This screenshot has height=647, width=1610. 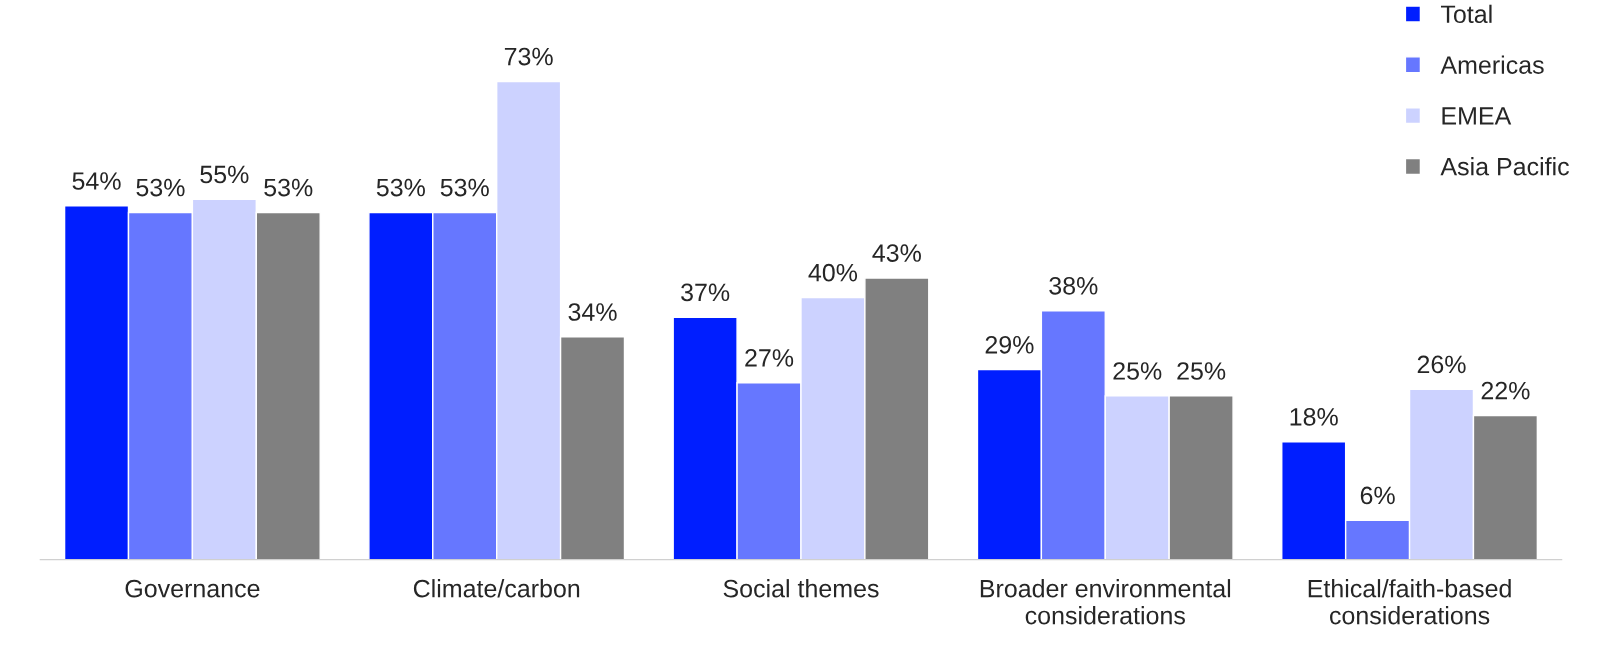 What do you see at coordinates (1477, 116) in the screenshot?
I see `legend-label: EMEA` at bounding box center [1477, 116].